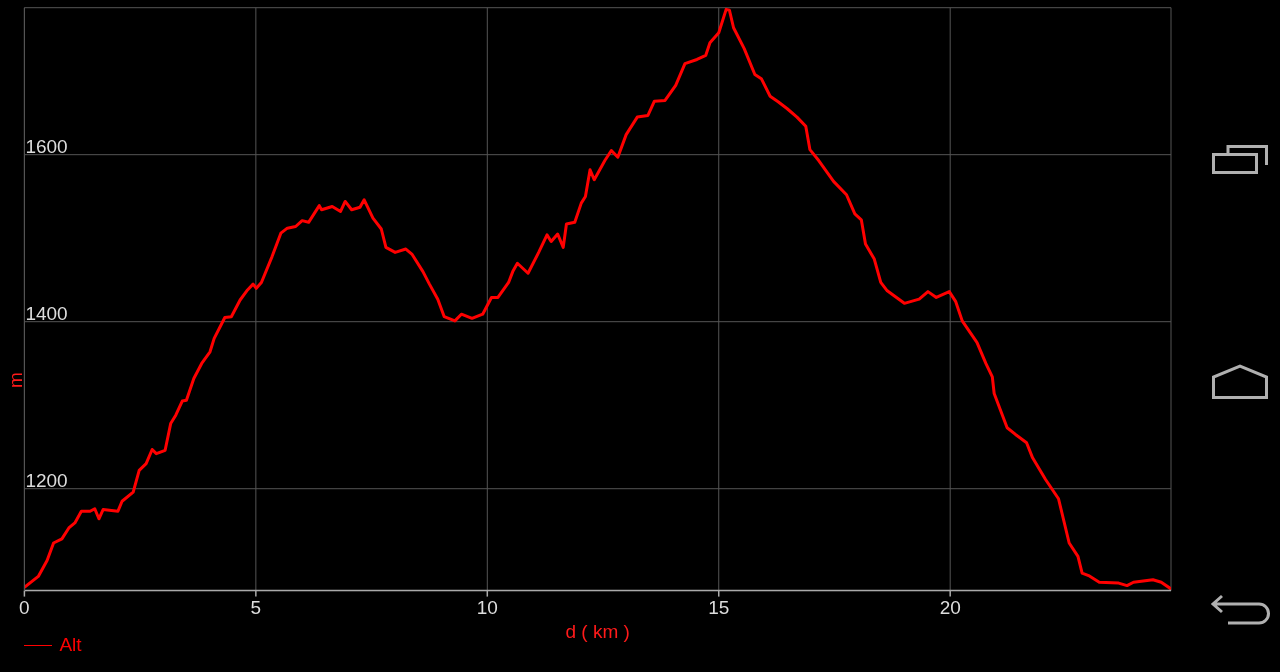 Image resolution: width=1280 pixels, height=672 pixels. What do you see at coordinates (46, 313) in the screenshot?
I see `y-tick-label: 1400` at bounding box center [46, 313].